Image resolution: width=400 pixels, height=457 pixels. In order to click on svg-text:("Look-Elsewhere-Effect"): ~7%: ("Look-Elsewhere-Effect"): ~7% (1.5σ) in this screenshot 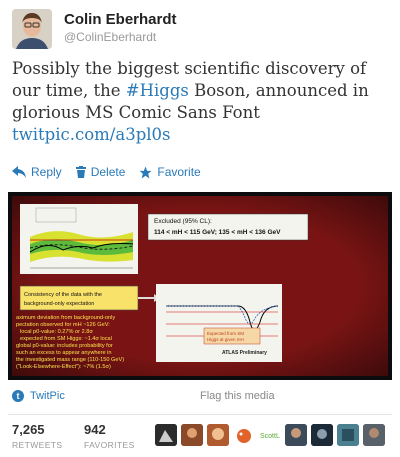, I will do `click(63, 367)`.